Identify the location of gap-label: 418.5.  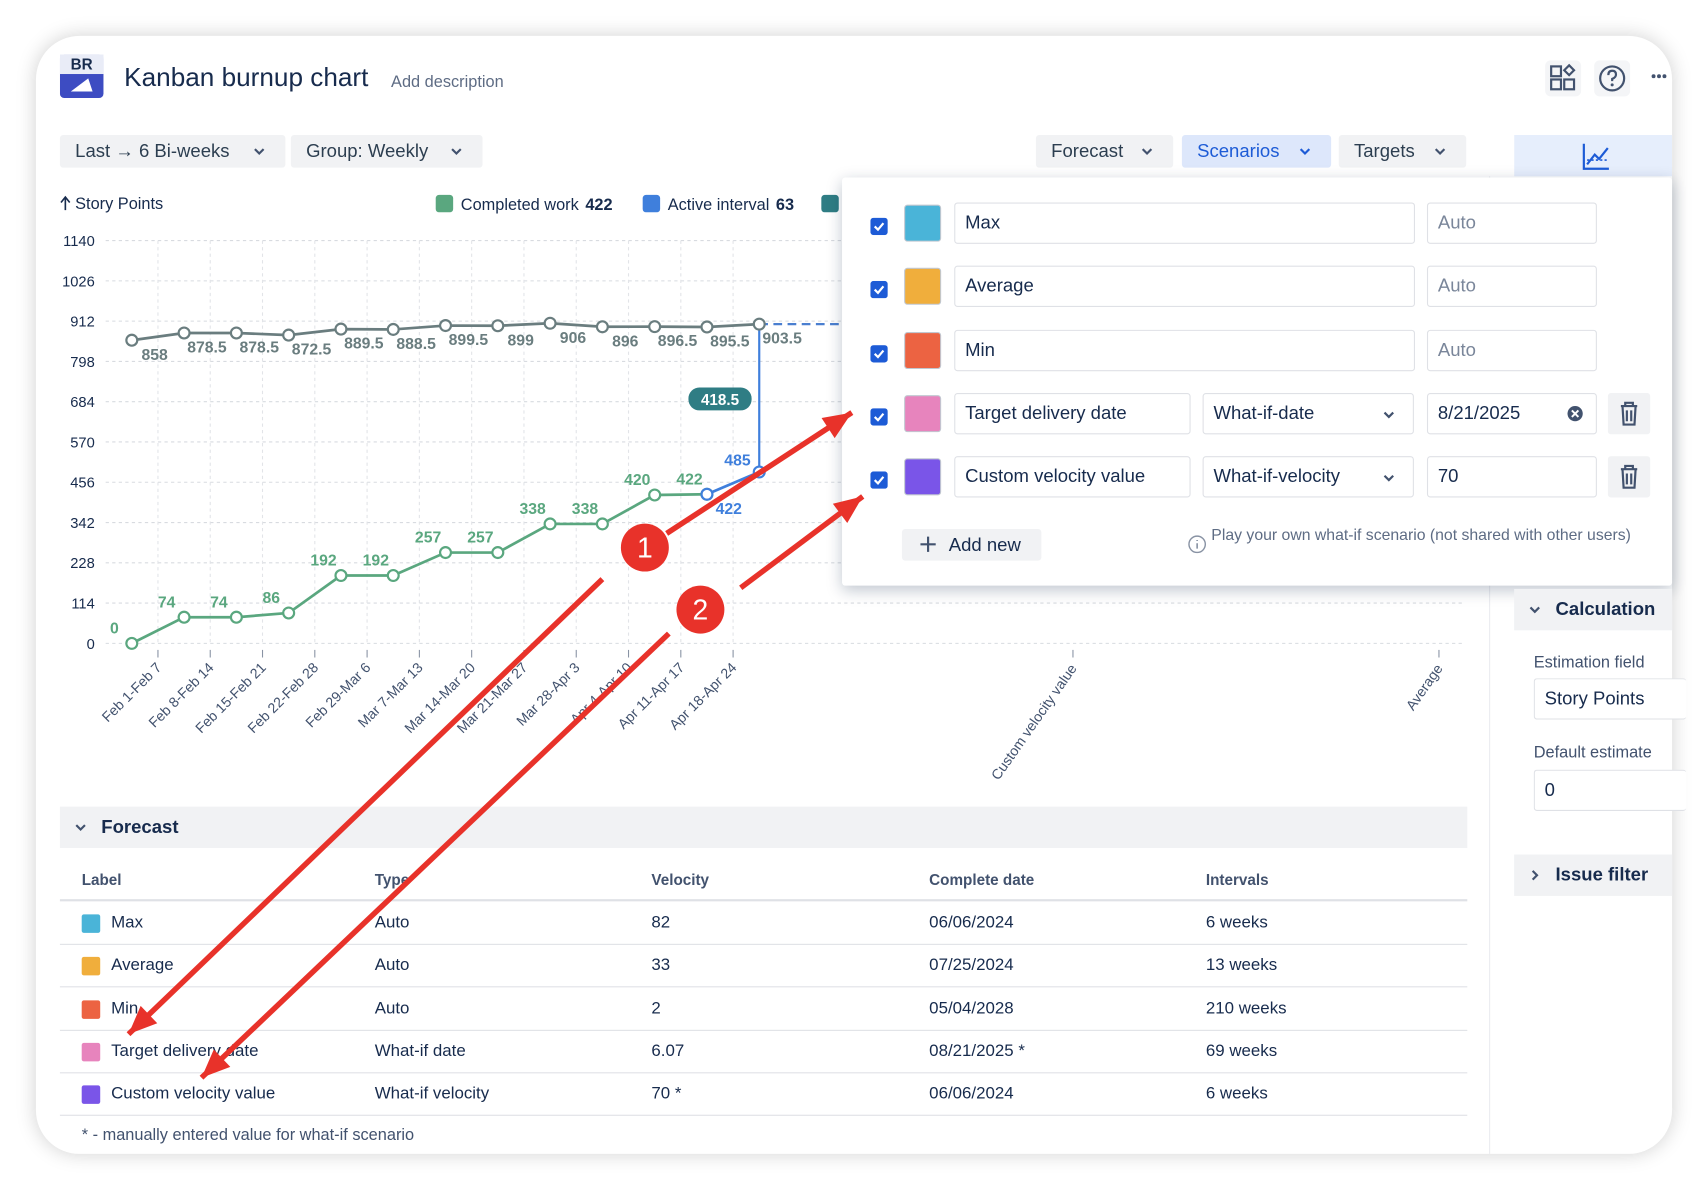
(720, 400).